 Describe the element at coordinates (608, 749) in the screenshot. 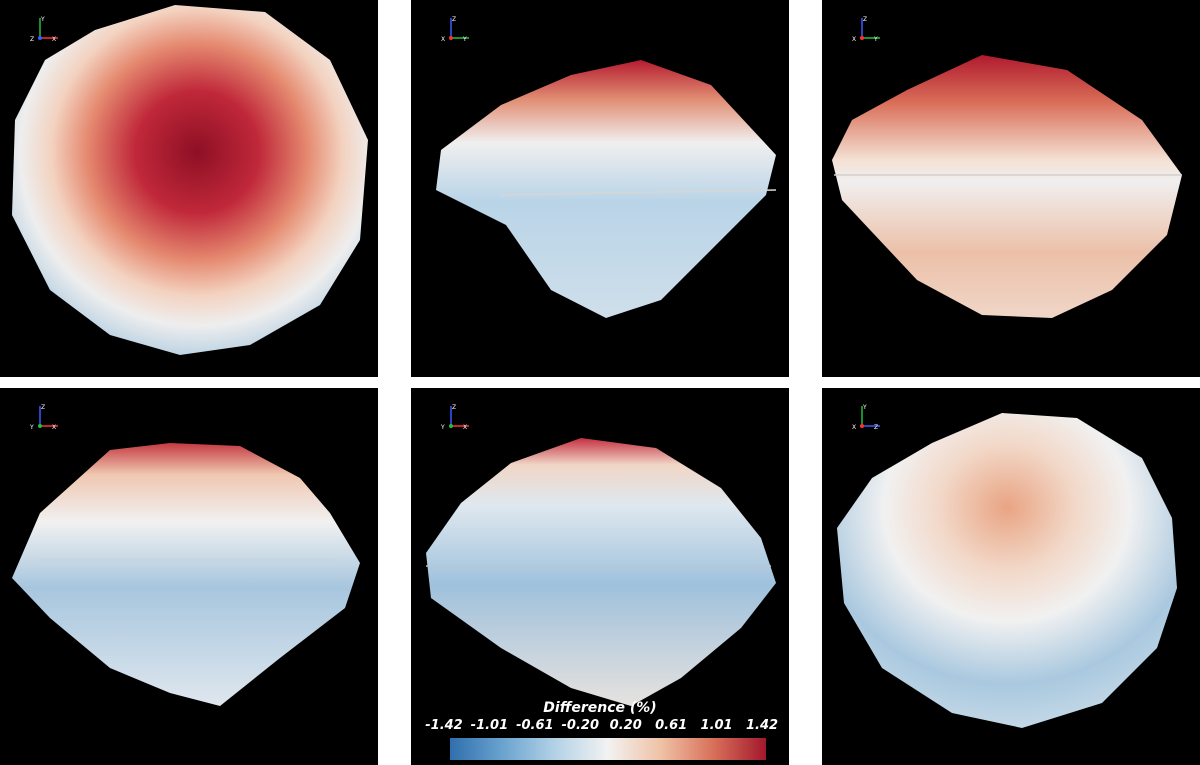

I see `colorbar-gradient` at that location.